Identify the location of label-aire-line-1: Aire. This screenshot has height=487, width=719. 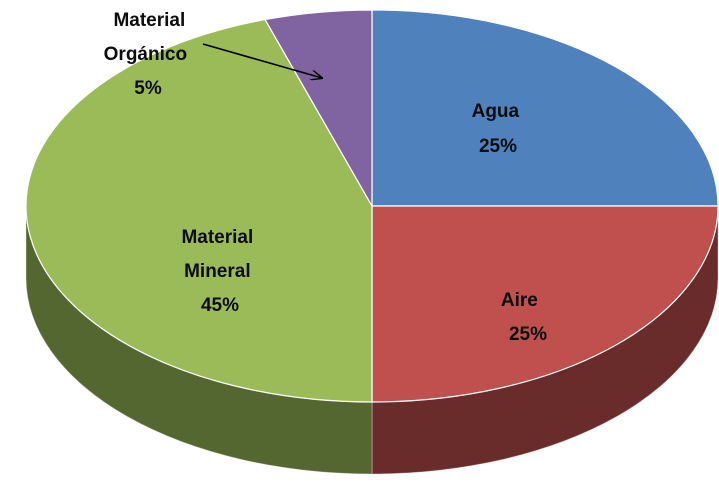
(519, 300).